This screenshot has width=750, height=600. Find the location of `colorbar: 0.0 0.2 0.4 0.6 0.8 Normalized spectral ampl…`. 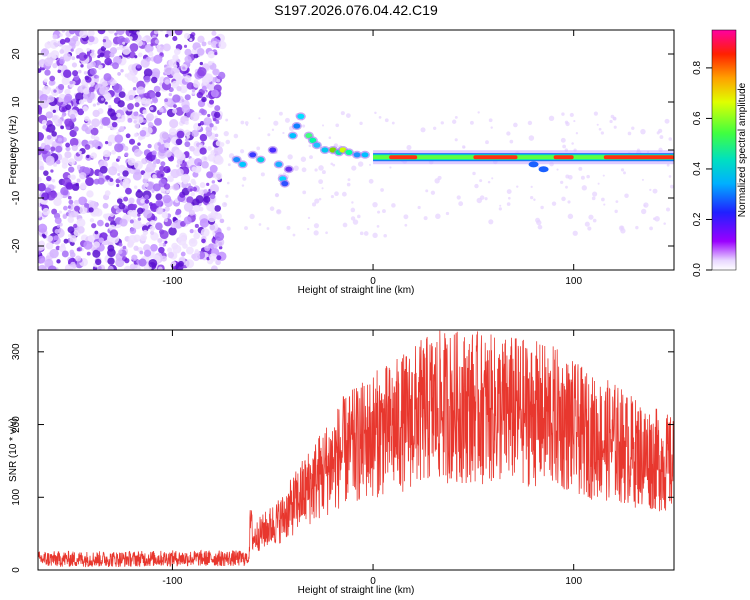

colorbar: 0.0 0.2 0.4 0.6 0.8 Normalized spectral ampl… is located at coordinates (720, 153).